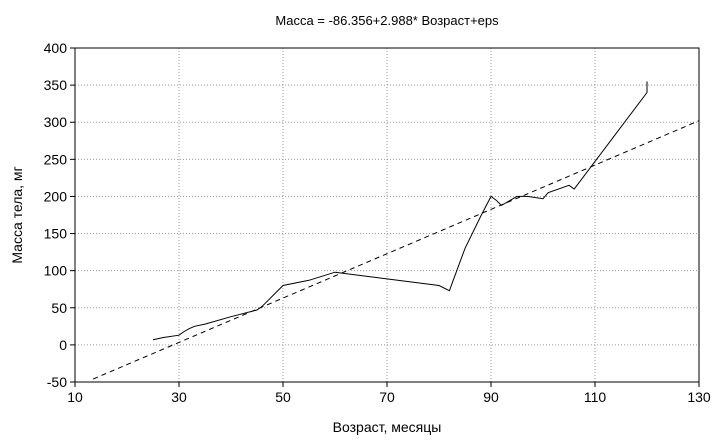 The width and height of the screenshot is (718, 442). Describe the element at coordinates (59, 308) in the screenshot. I see `y-tick-label-2: 50` at that location.